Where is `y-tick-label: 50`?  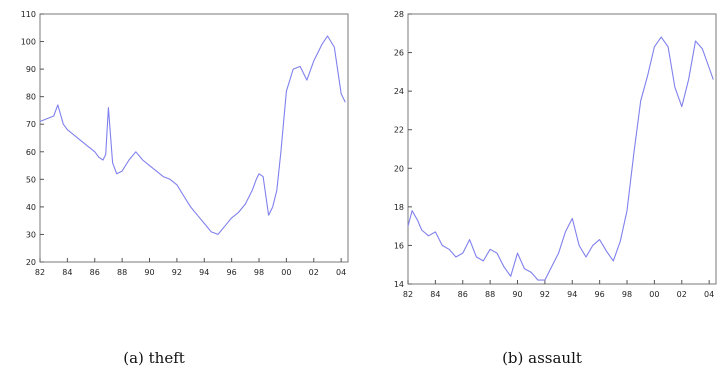 y-tick-label: 50 is located at coordinates (31, 179).